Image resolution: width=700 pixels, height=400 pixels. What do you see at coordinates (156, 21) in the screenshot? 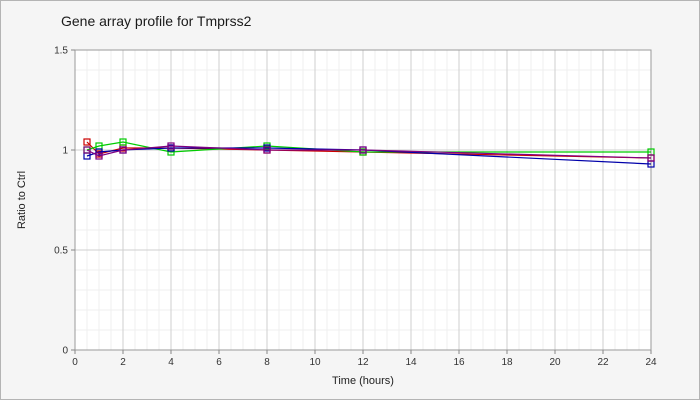
I see `chart-title: Gene array profile for Tmprss2` at bounding box center [156, 21].